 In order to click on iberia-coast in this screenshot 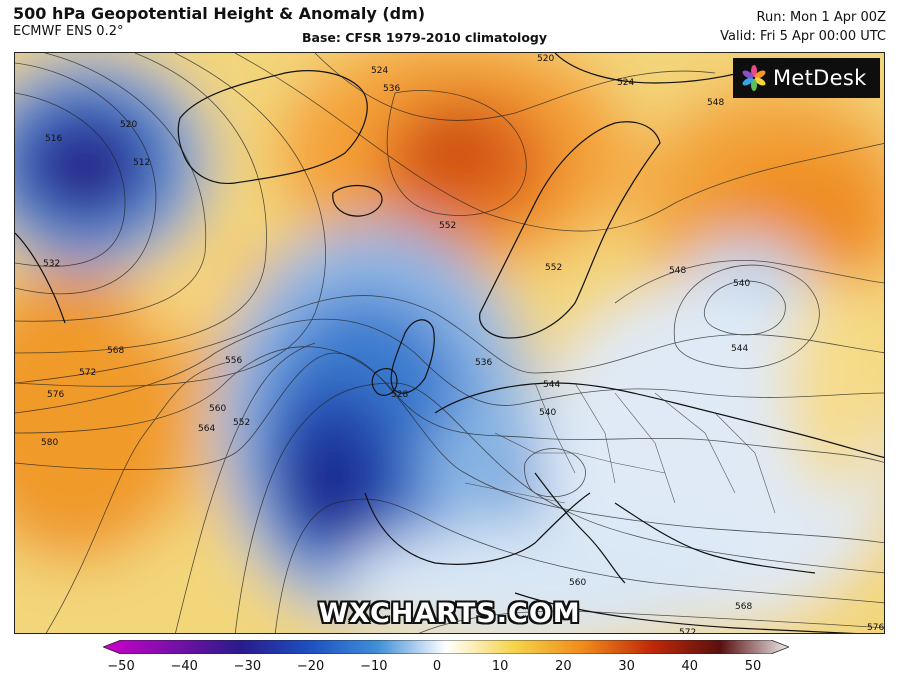, I will do `click(477, 528)`.